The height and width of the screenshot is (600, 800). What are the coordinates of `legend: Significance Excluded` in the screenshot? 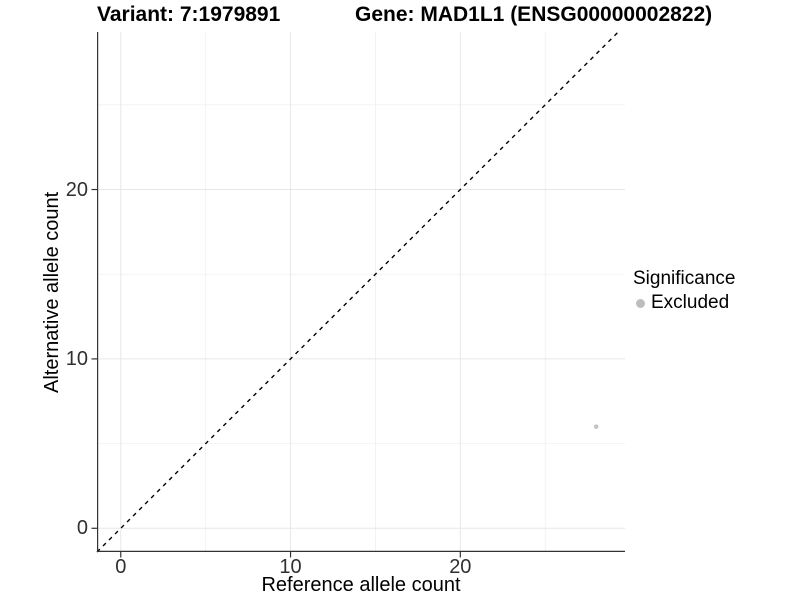 It's located at (684, 291).